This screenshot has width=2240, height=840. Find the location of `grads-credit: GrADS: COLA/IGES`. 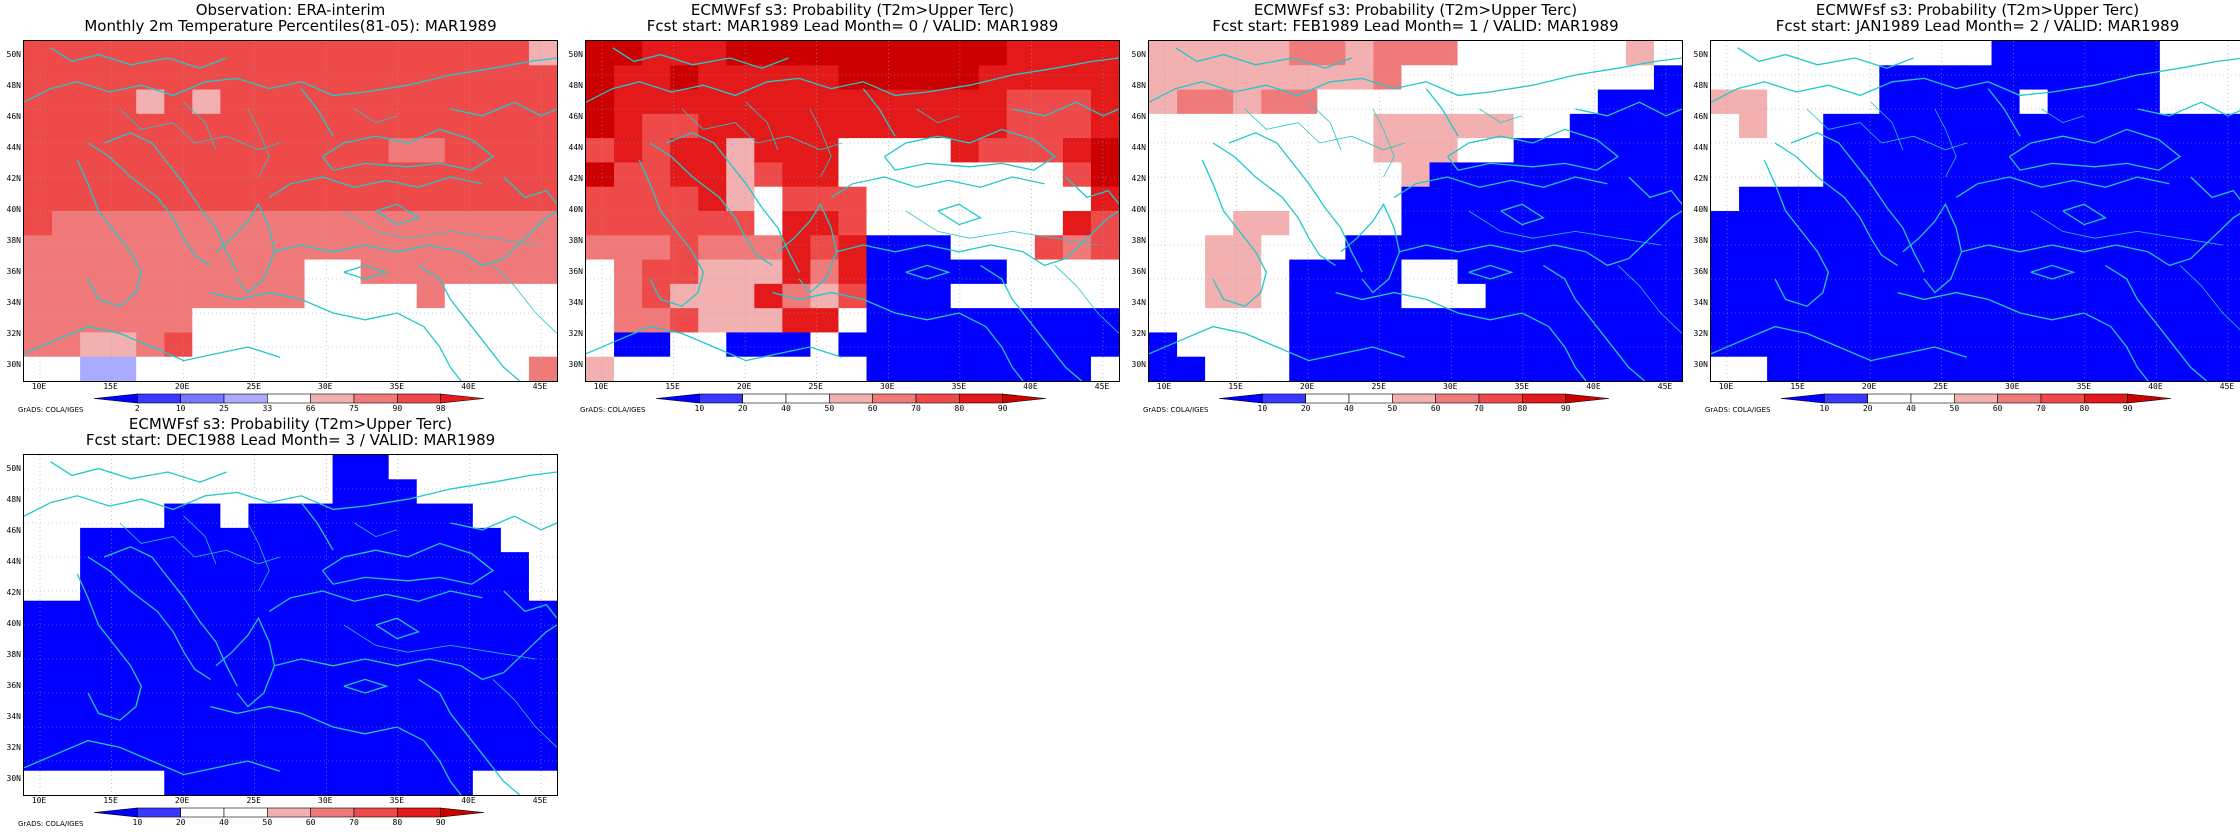

grads-credit: GrADS: COLA/IGES is located at coordinates (51, 410).